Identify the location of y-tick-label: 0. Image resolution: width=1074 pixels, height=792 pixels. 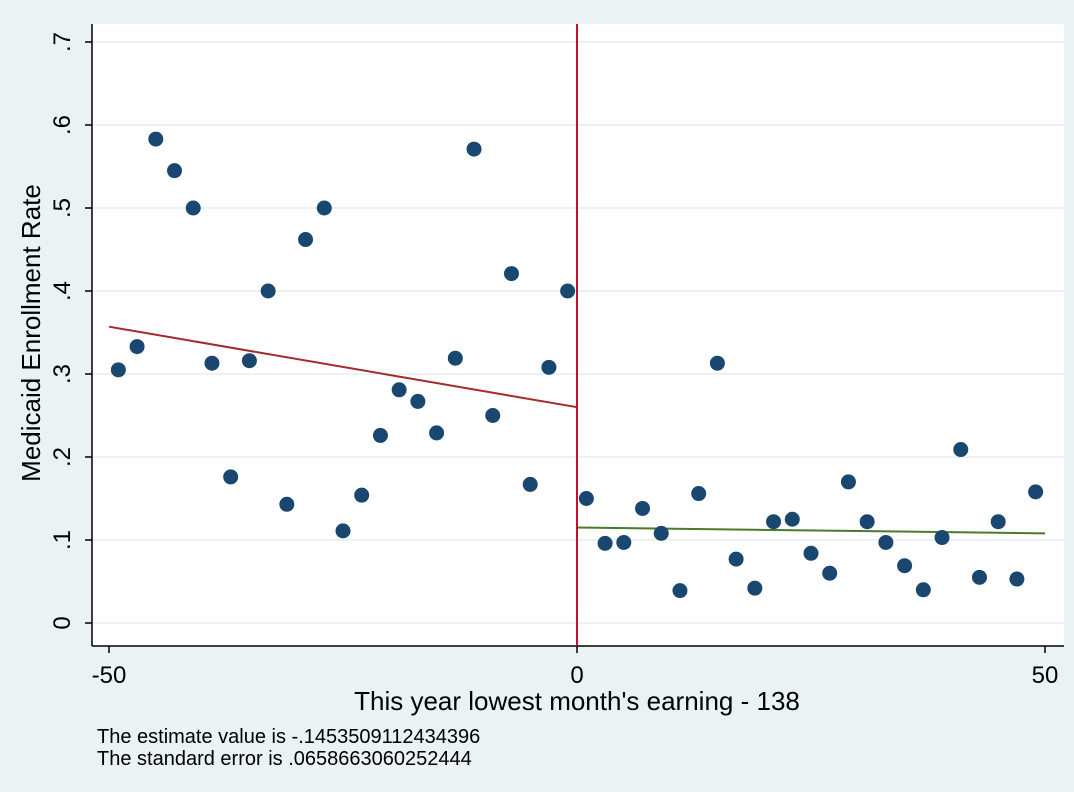
(62, 622).